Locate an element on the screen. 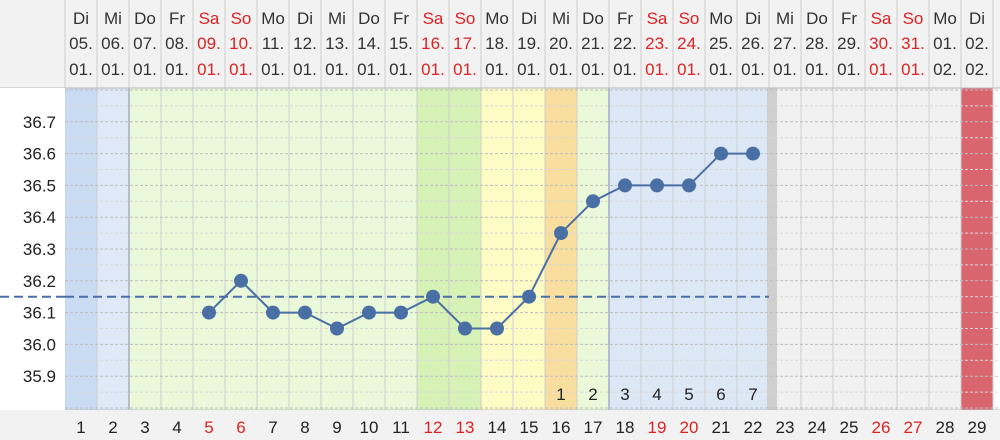  cycle-day-label: 12 is located at coordinates (433, 427).